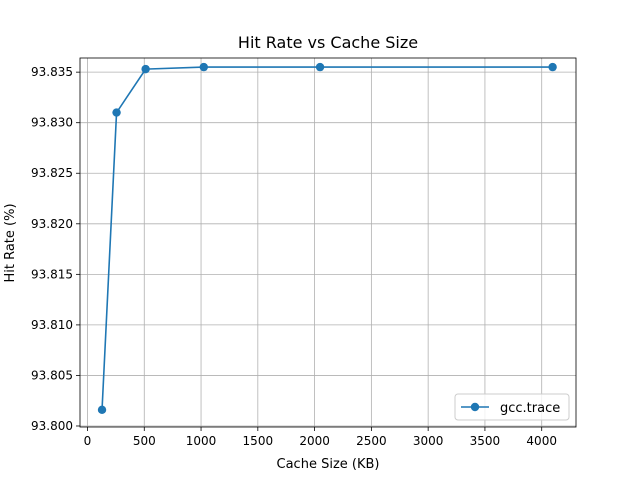  I want to click on y-tick-label: 93.825, so click(52, 173).